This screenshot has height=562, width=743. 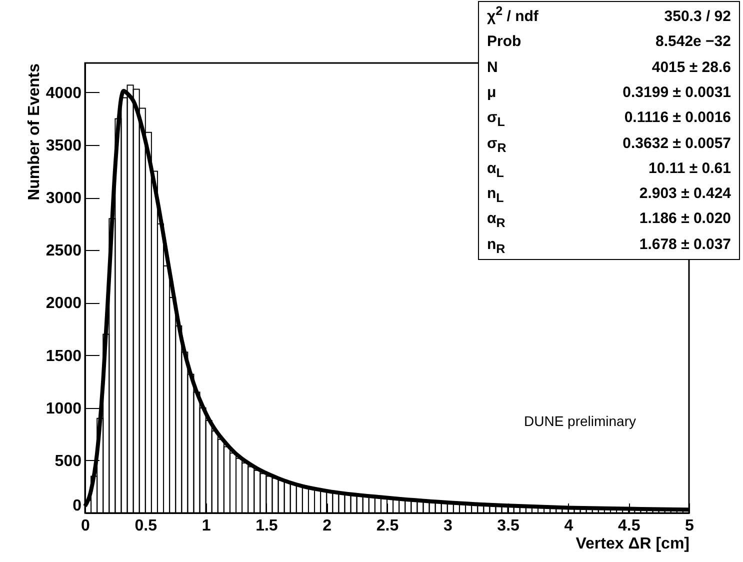 I want to click on annotation: μ, so click(x=491, y=92).